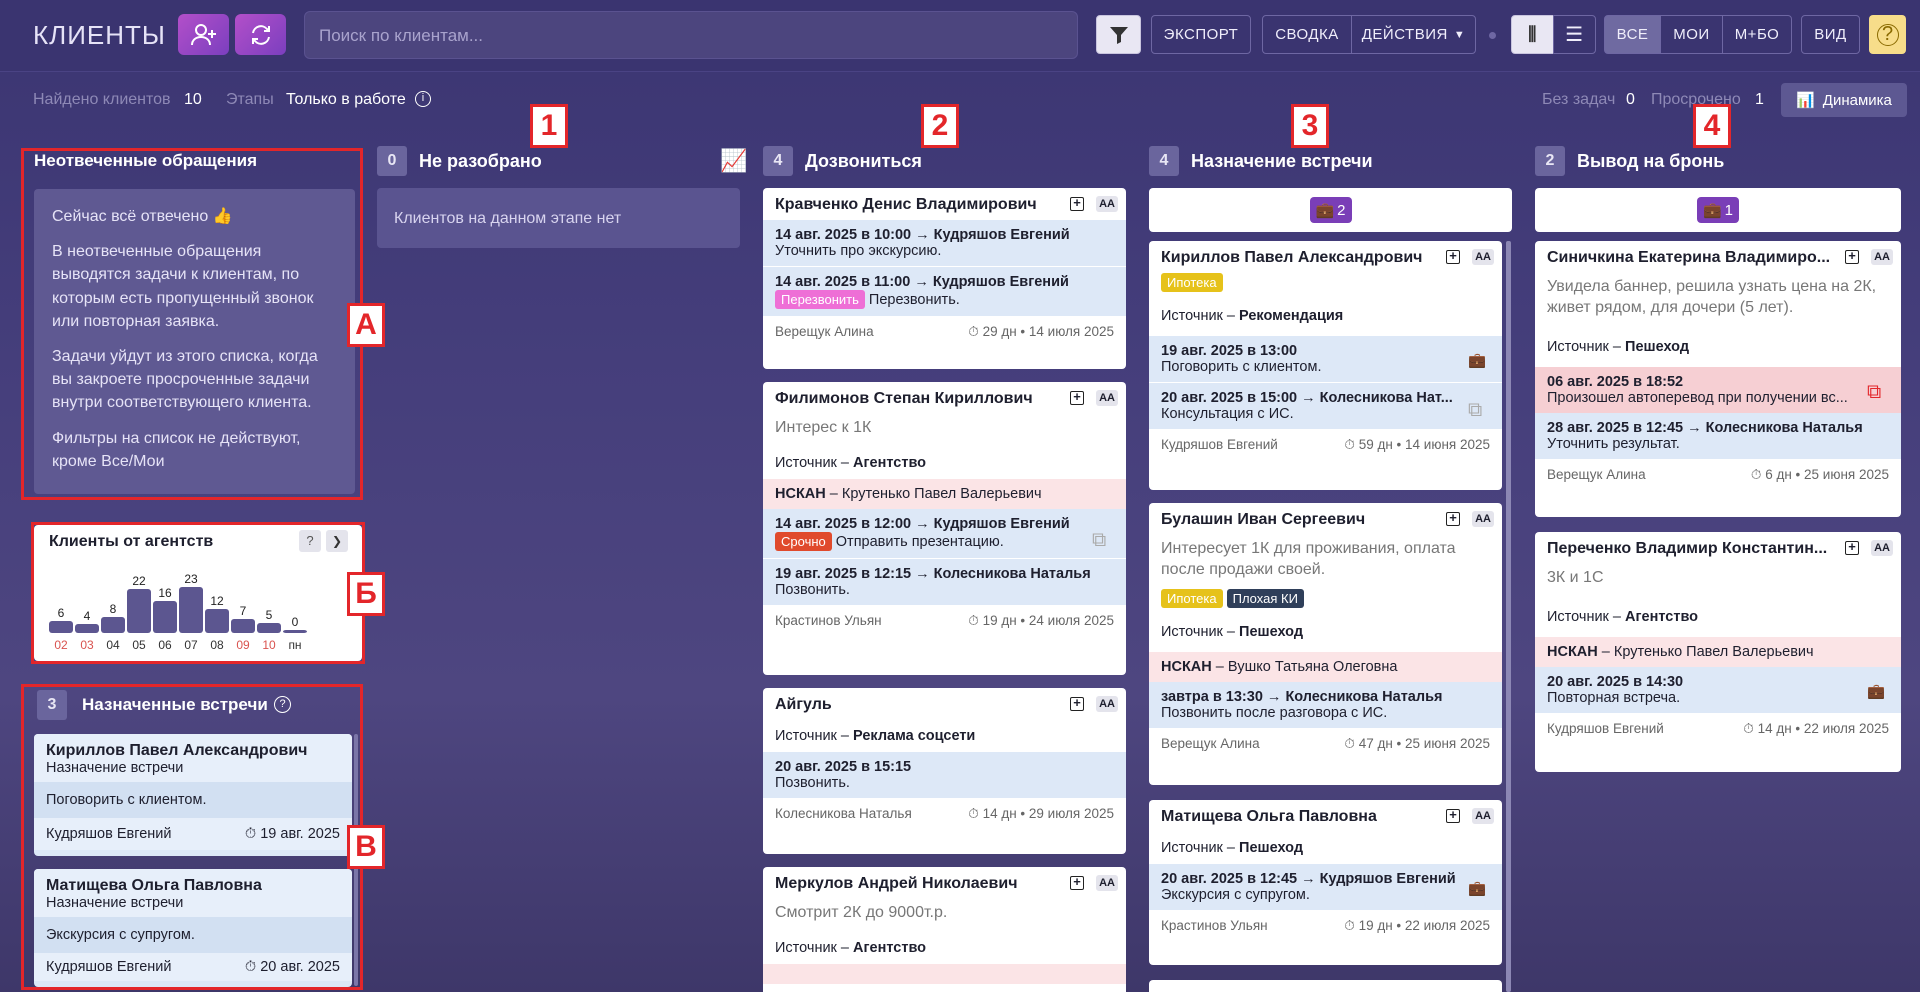 This screenshot has width=1920, height=992. What do you see at coordinates (1282, 160) in the screenshot?
I see `column-title: Назначение встречи` at bounding box center [1282, 160].